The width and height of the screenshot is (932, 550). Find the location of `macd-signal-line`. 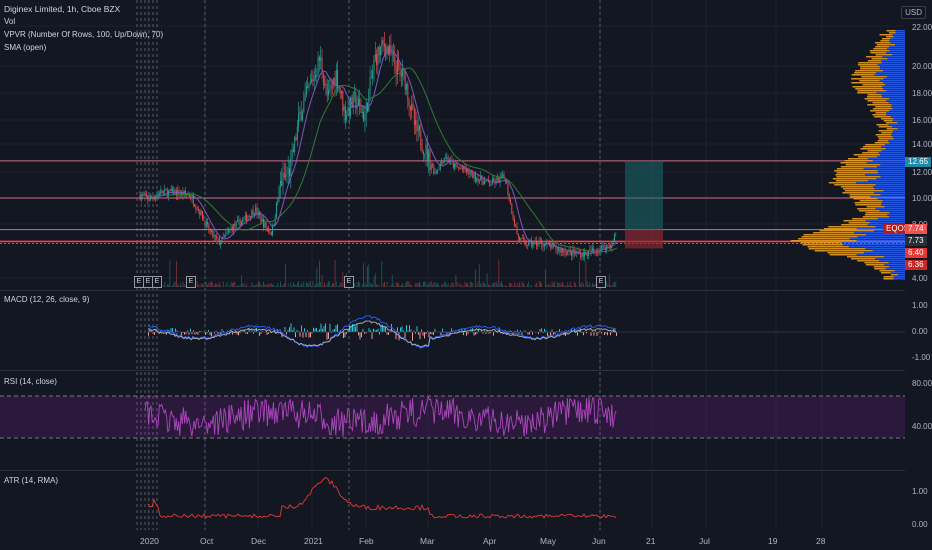

macd-signal-line is located at coordinates (382, 334).